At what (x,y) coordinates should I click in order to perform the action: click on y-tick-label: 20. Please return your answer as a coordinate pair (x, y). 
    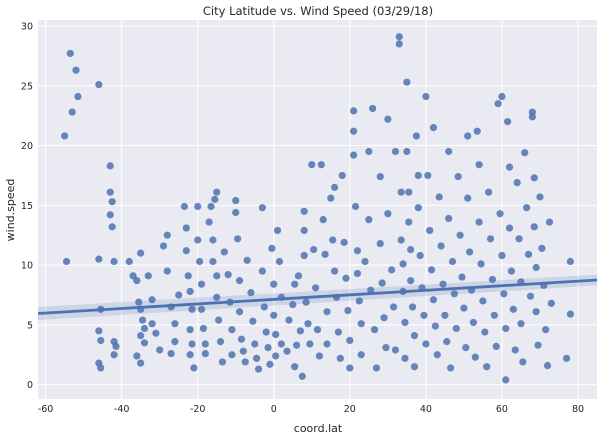
    Looking at the image, I should click on (27, 146).